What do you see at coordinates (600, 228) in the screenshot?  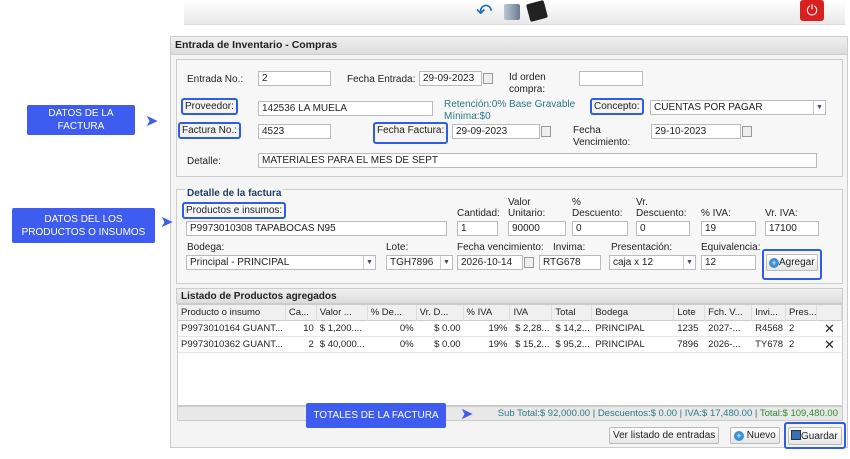 I see `pdesc-input: 0` at bounding box center [600, 228].